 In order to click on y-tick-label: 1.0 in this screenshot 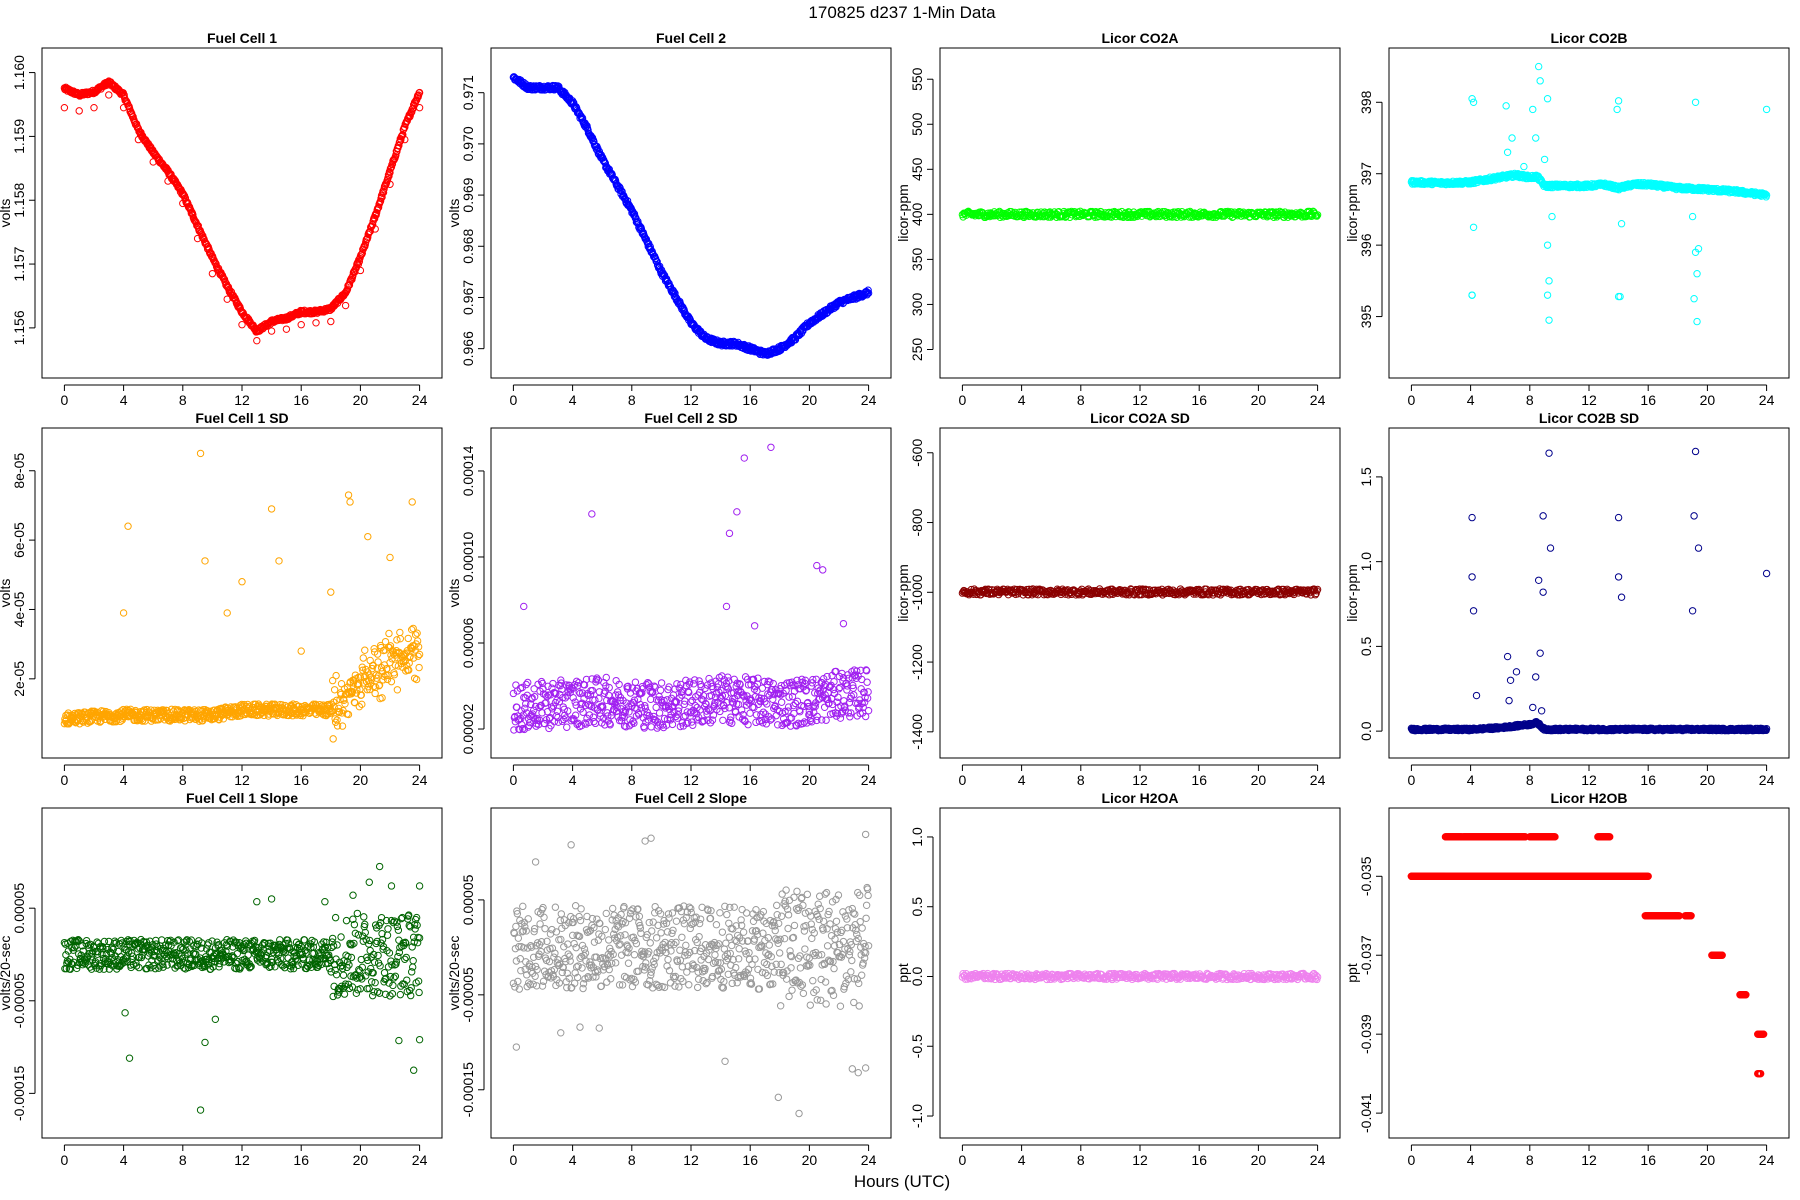, I will do `click(1366, 562)`.